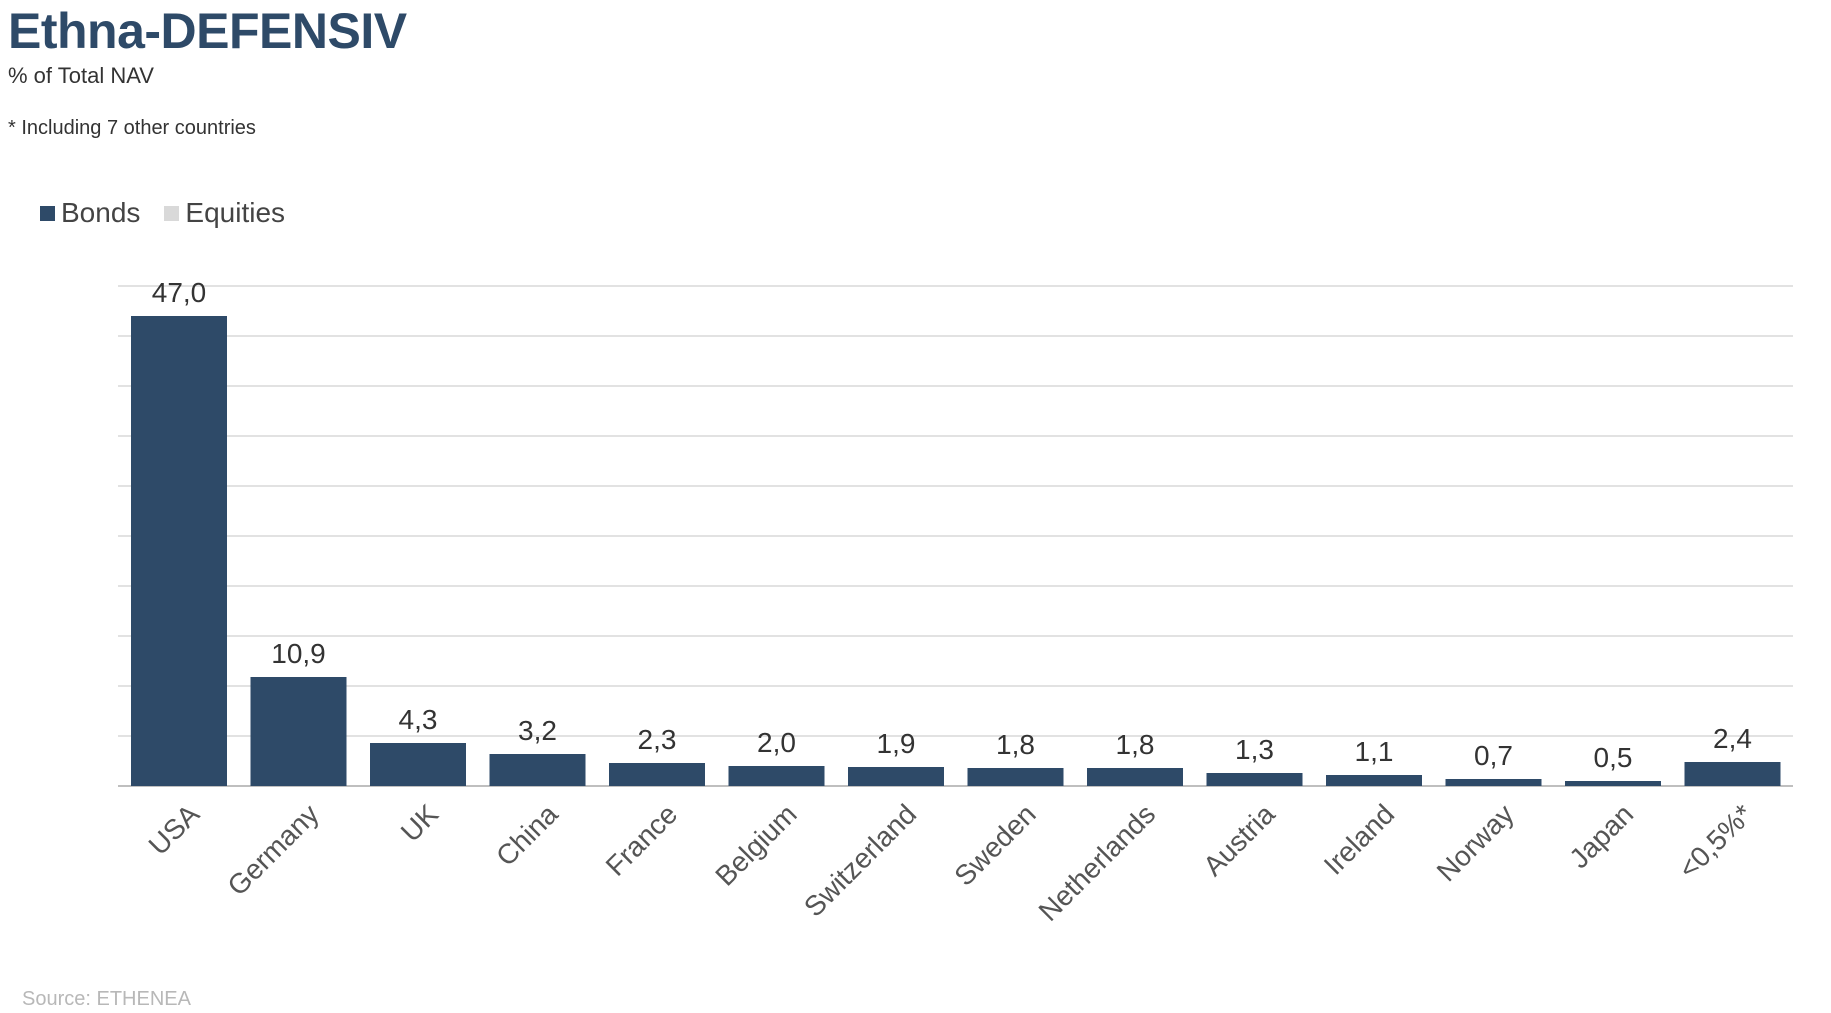  What do you see at coordinates (298, 653) in the screenshot?
I see `value-label: 10,9` at bounding box center [298, 653].